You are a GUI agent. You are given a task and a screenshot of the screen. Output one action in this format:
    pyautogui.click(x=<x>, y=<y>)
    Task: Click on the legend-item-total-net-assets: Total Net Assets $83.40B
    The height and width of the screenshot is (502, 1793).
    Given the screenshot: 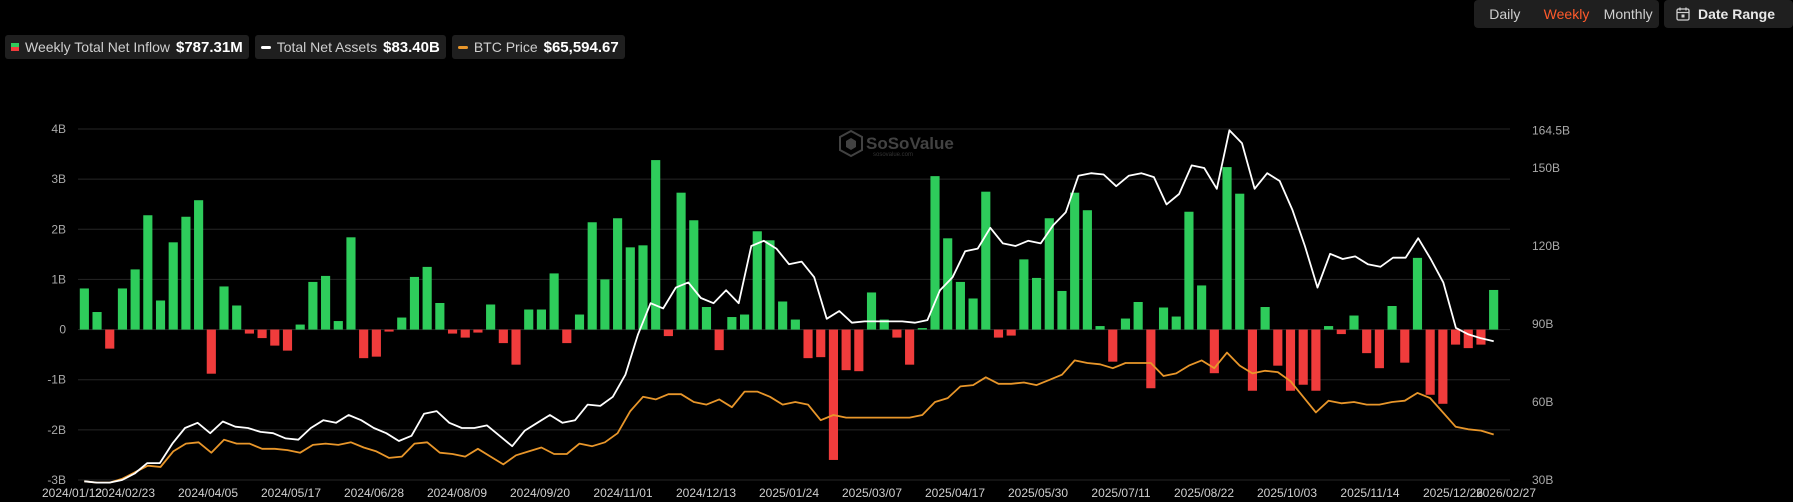 What is the action you would take?
    pyautogui.click(x=350, y=47)
    